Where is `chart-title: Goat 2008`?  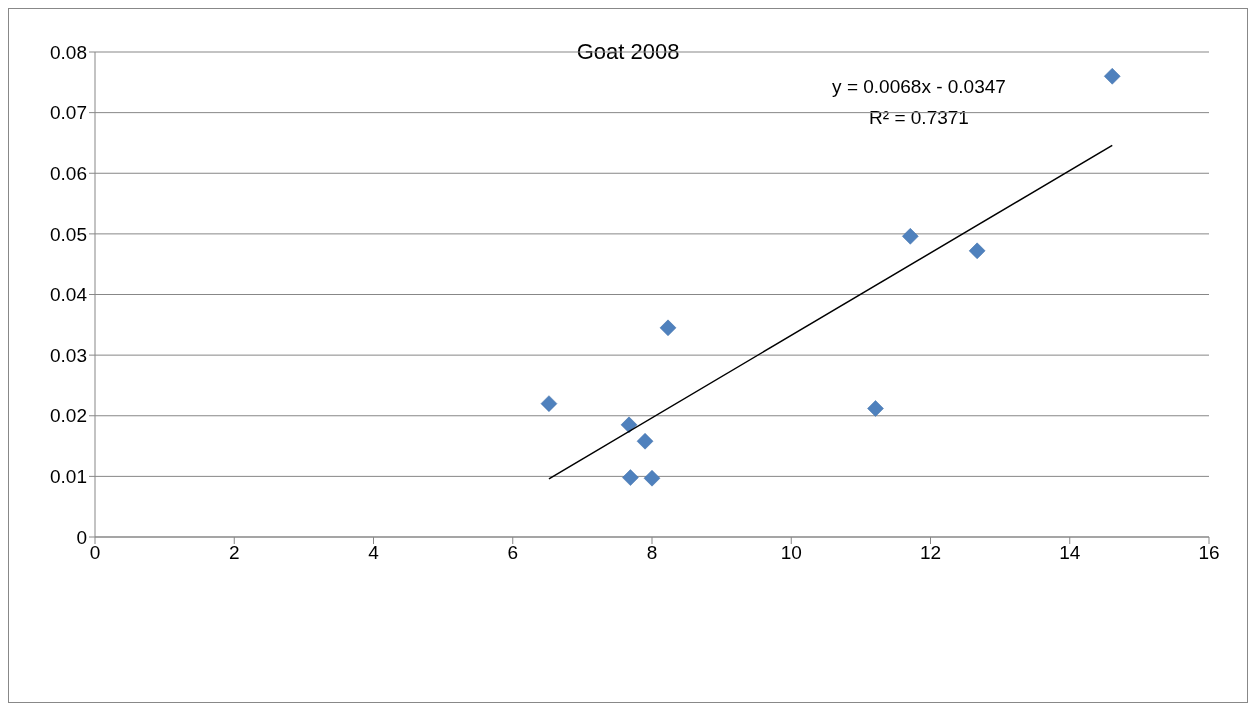
chart-title: Goat 2008 is located at coordinates (628, 51).